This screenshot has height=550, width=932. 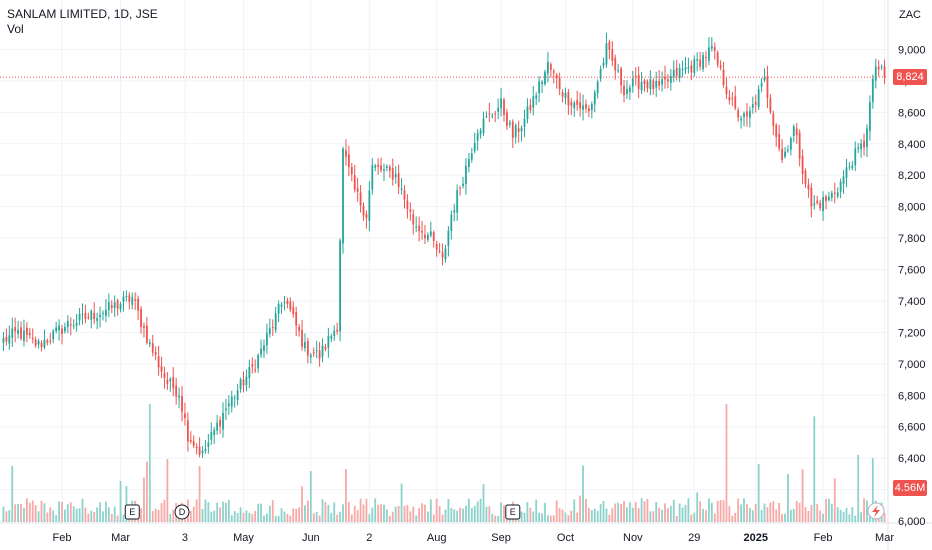 What do you see at coordinates (876, 511) in the screenshot?
I see `lightning-icon` at bounding box center [876, 511].